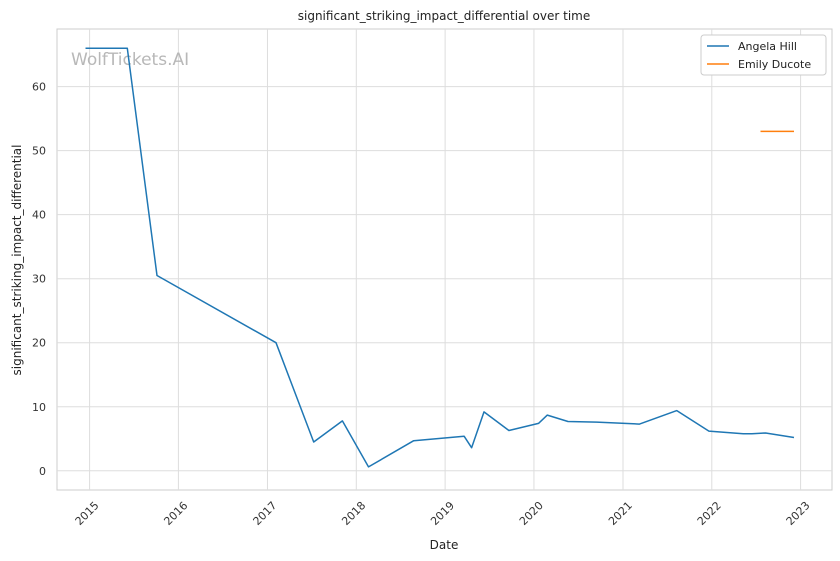 Image resolution: width=840 pixels, height=561 pixels. What do you see at coordinates (265, 513) in the screenshot?
I see `x-tick-label: 2017` at bounding box center [265, 513].